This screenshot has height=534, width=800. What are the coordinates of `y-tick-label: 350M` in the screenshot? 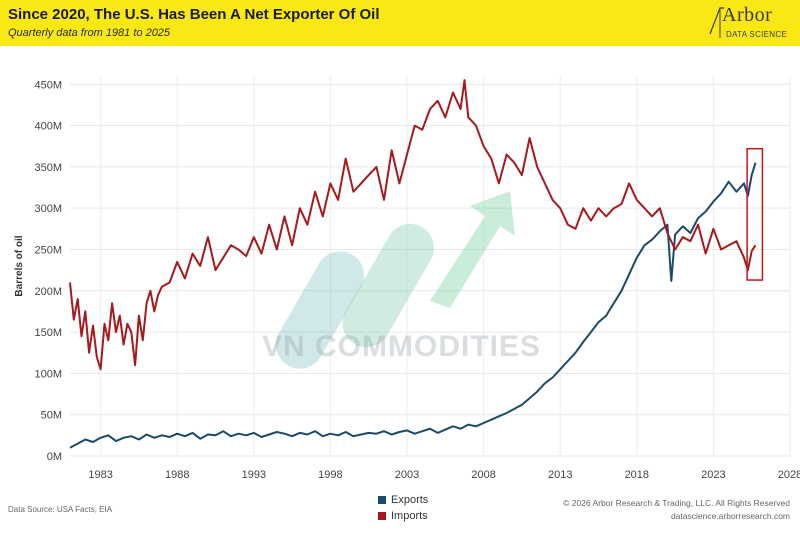 It's located at (48, 168).